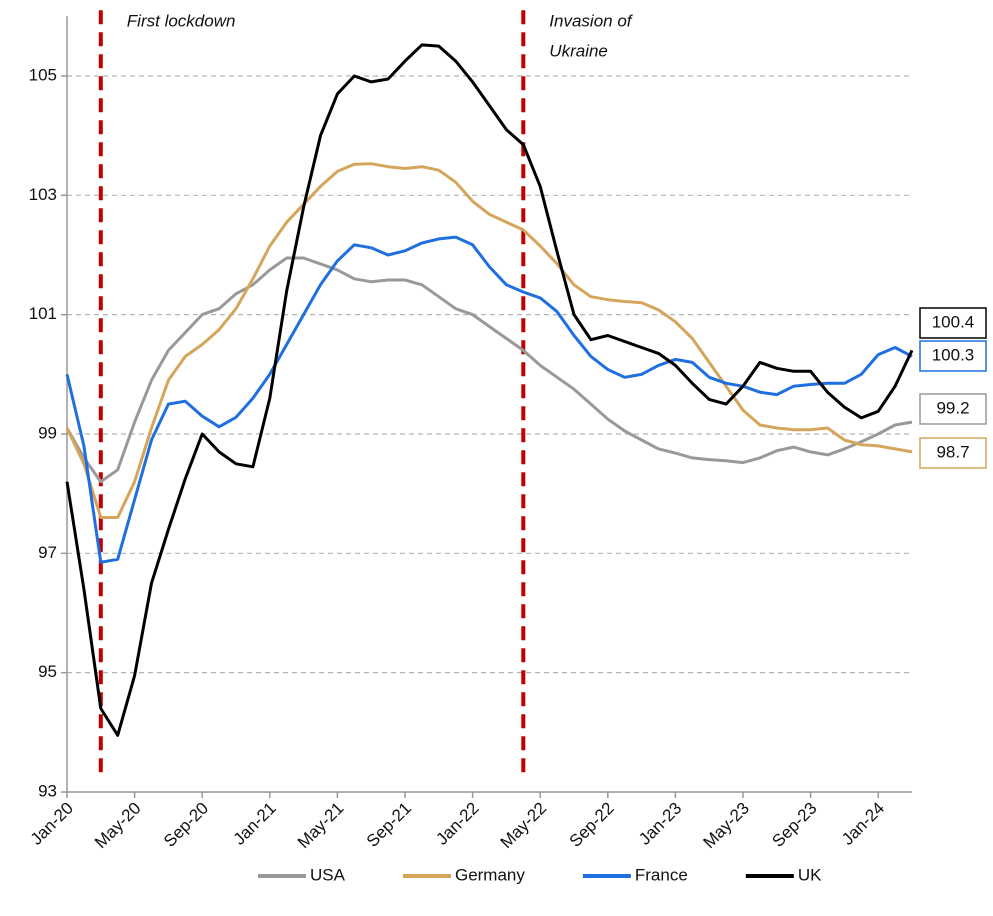 Image resolution: width=993 pixels, height=916 pixels. Describe the element at coordinates (389, 825) in the screenshot. I see `x-tick-label: Sep-21` at that location.